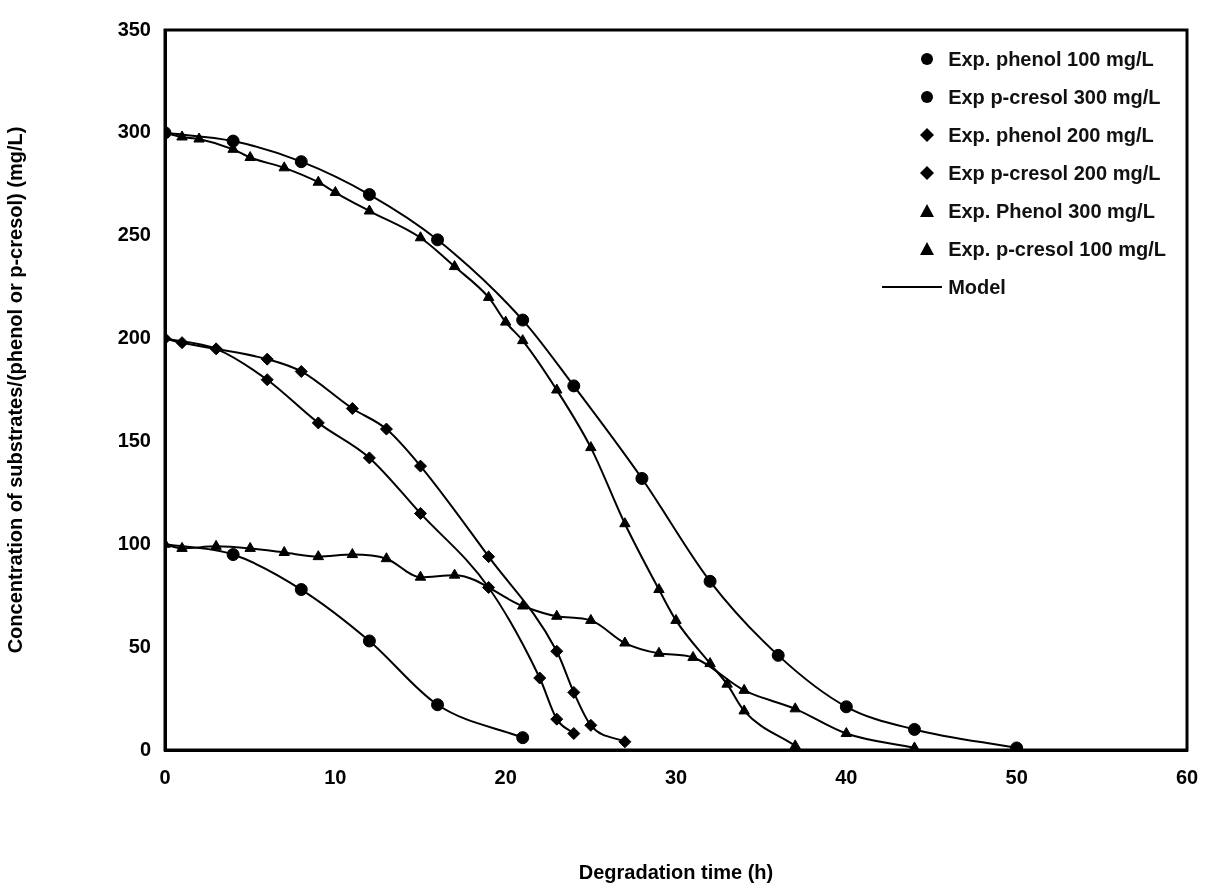 Image resolution: width=1216 pixels, height=889 pixels. What do you see at coordinates (134, 439) in the screenshot?
I see `y-tick-label: 150` at bounding box center [134, 439].